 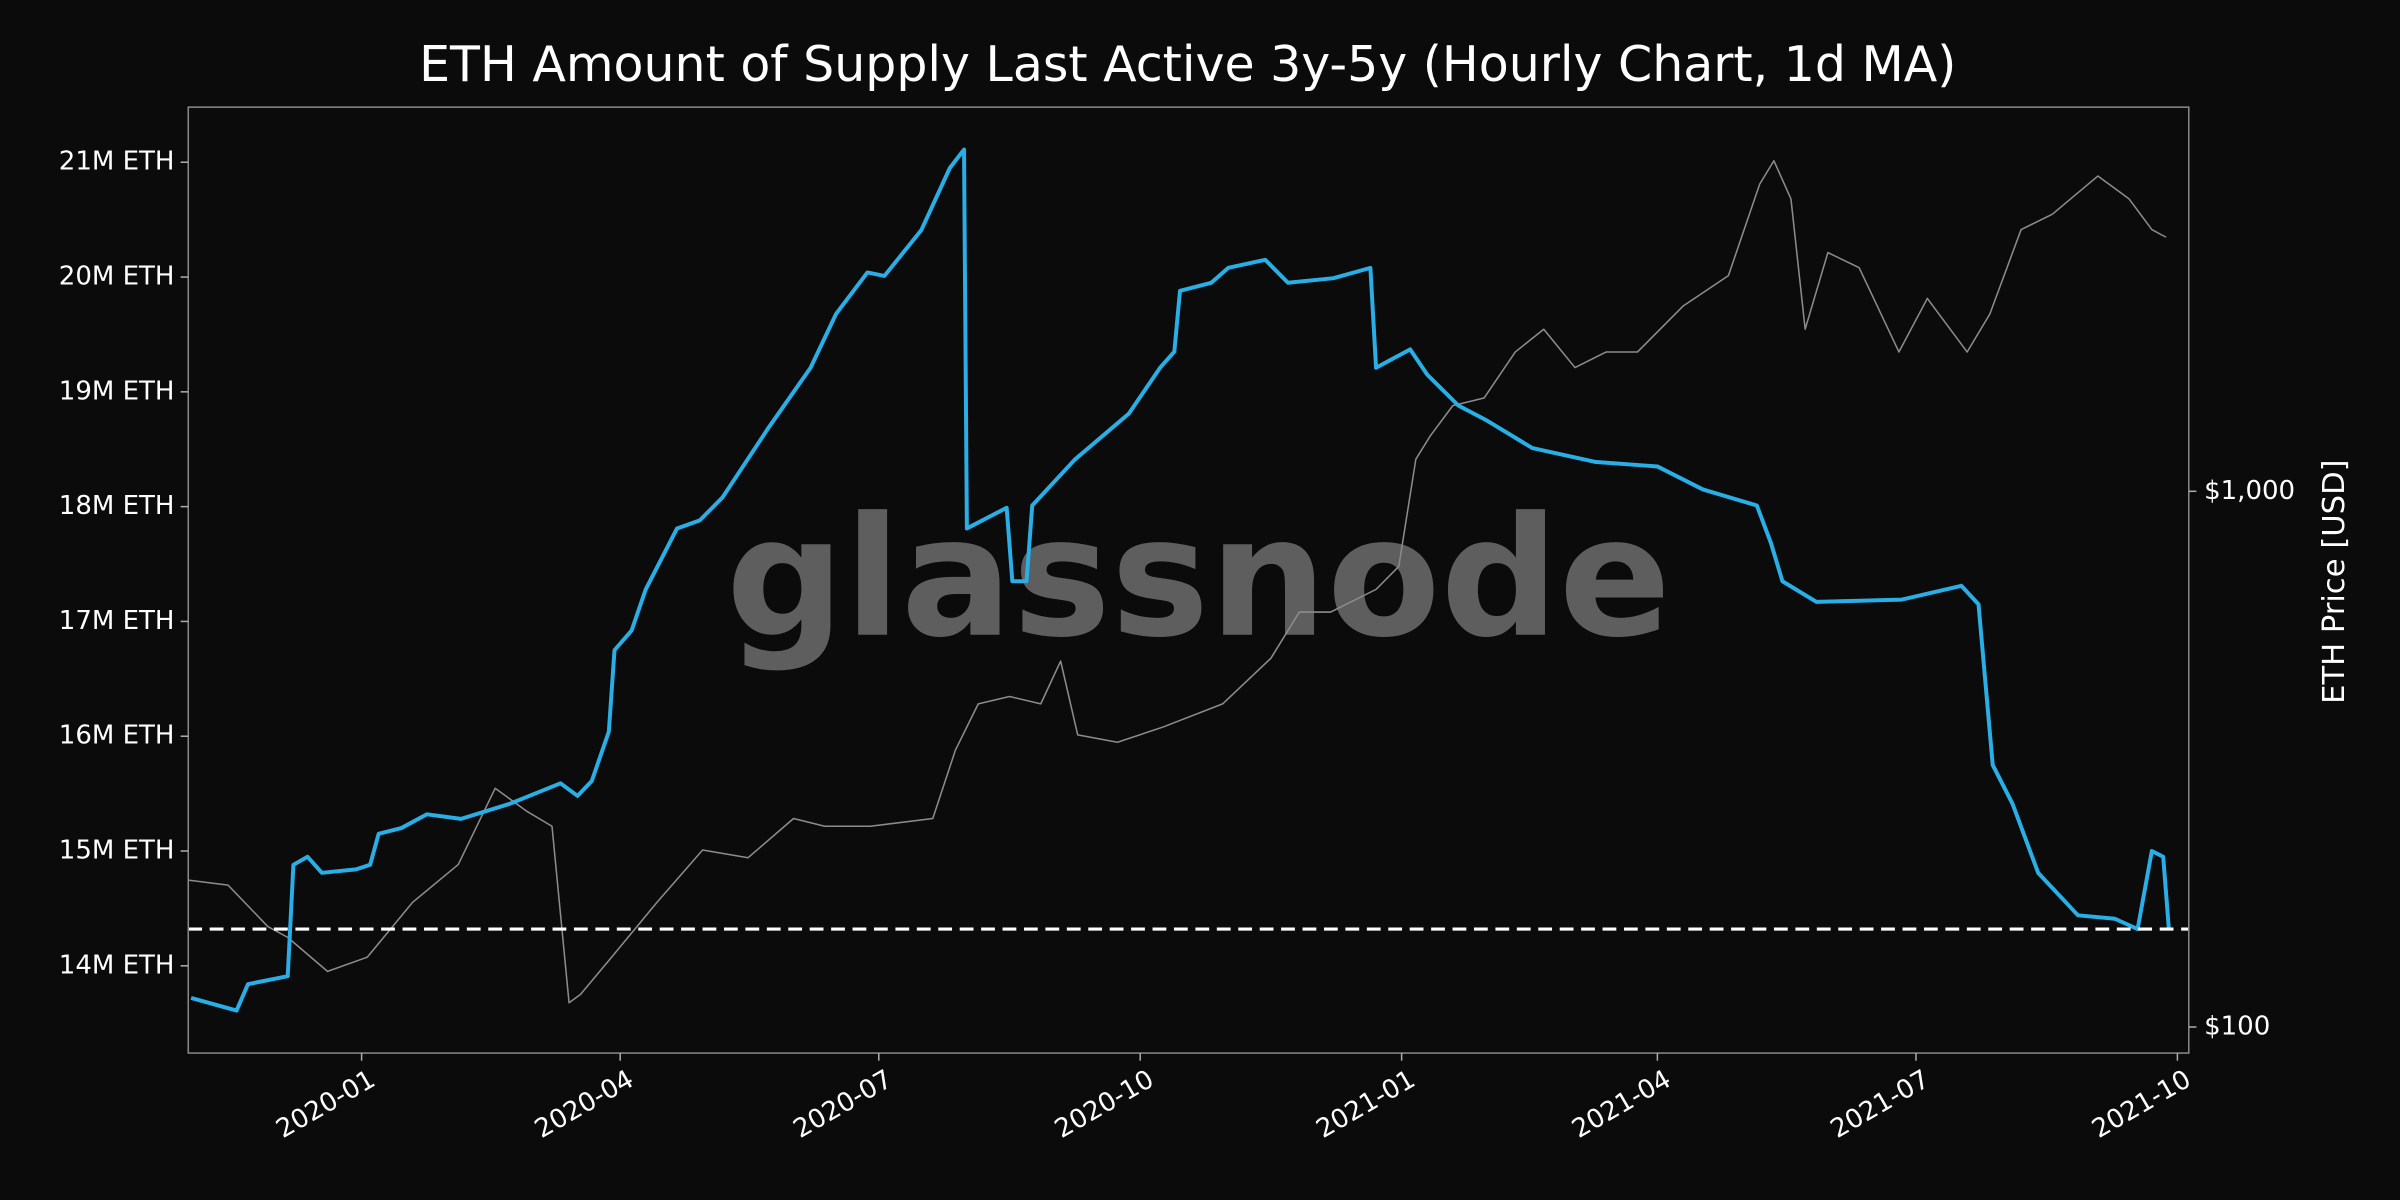 What do you see at coordinates (117, 965) in the screenshot?
I see `y-tick-label: 14M ETH` at bounding box center [117, 965].